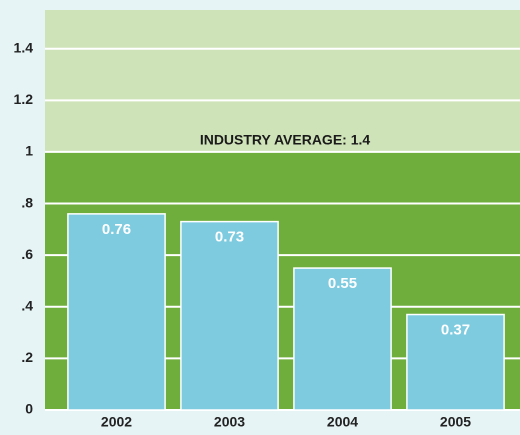 This screenshot has width=520, height=435. I want to click on value-label: 0.73, so click(229, 237).